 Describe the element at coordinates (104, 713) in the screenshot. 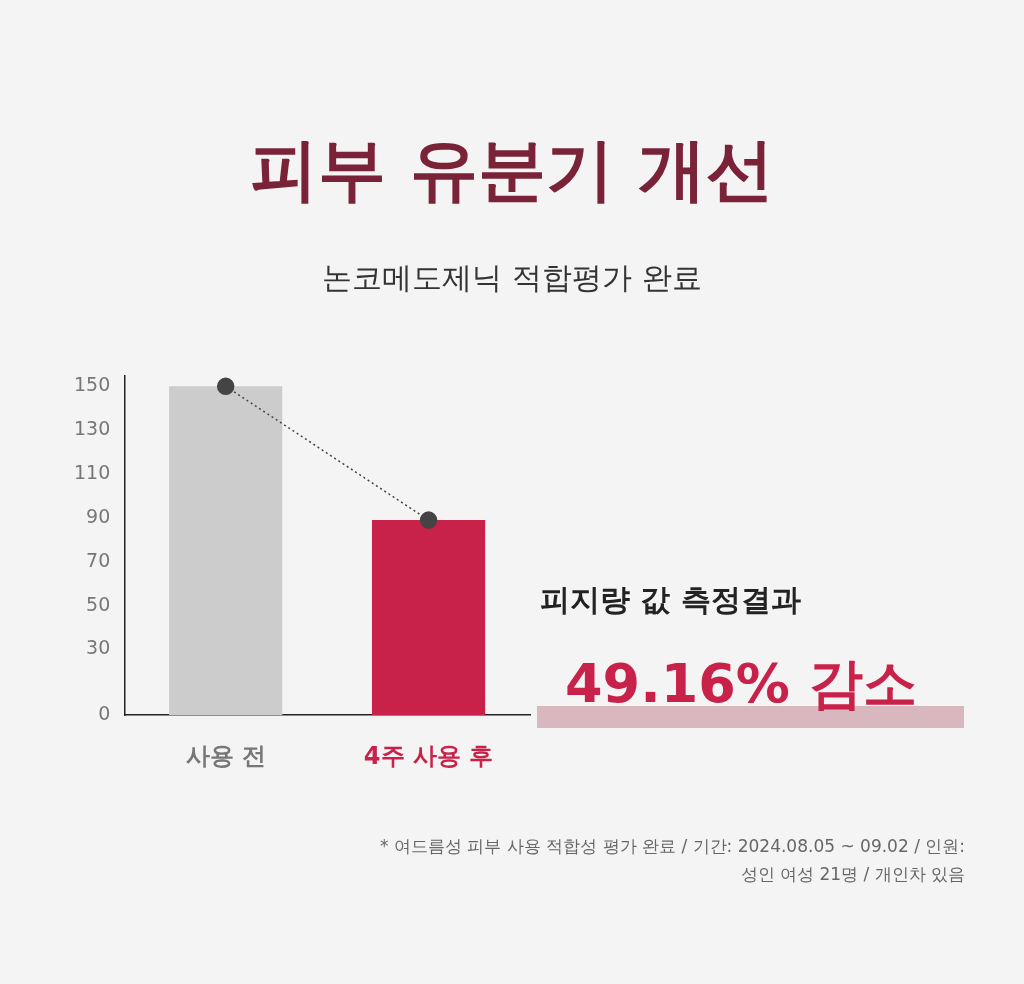

I see `y-tick-label: 0` at that location.